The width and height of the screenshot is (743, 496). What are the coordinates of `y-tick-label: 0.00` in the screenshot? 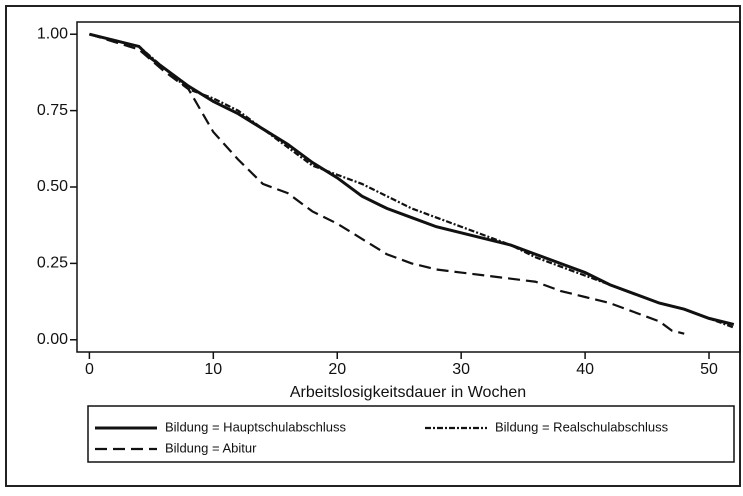 It's located at (52, 339).